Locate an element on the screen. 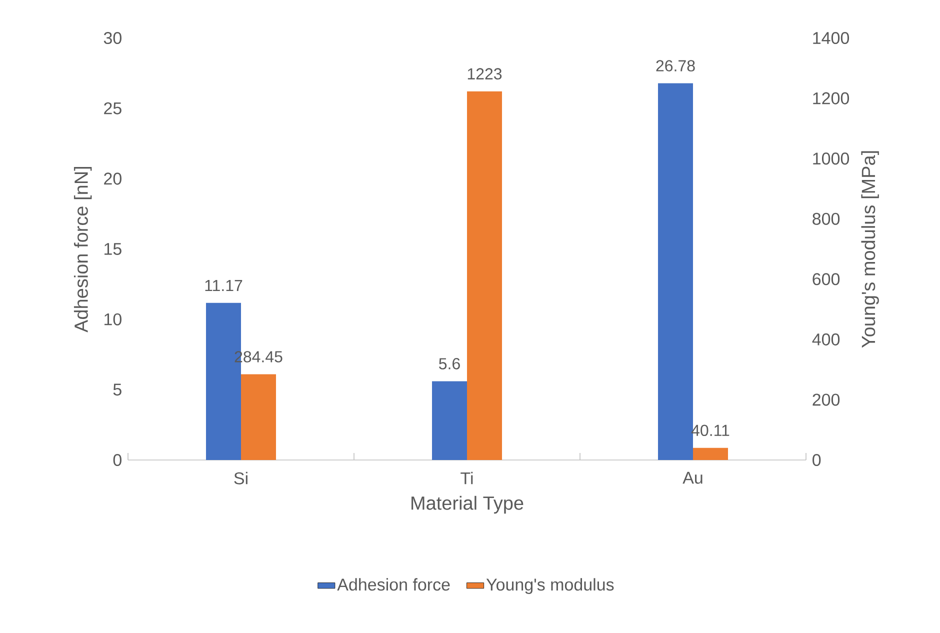 This screenshot has width=940, height=633. y2-tick-label: 1200 is located at coordinates (831, 98).